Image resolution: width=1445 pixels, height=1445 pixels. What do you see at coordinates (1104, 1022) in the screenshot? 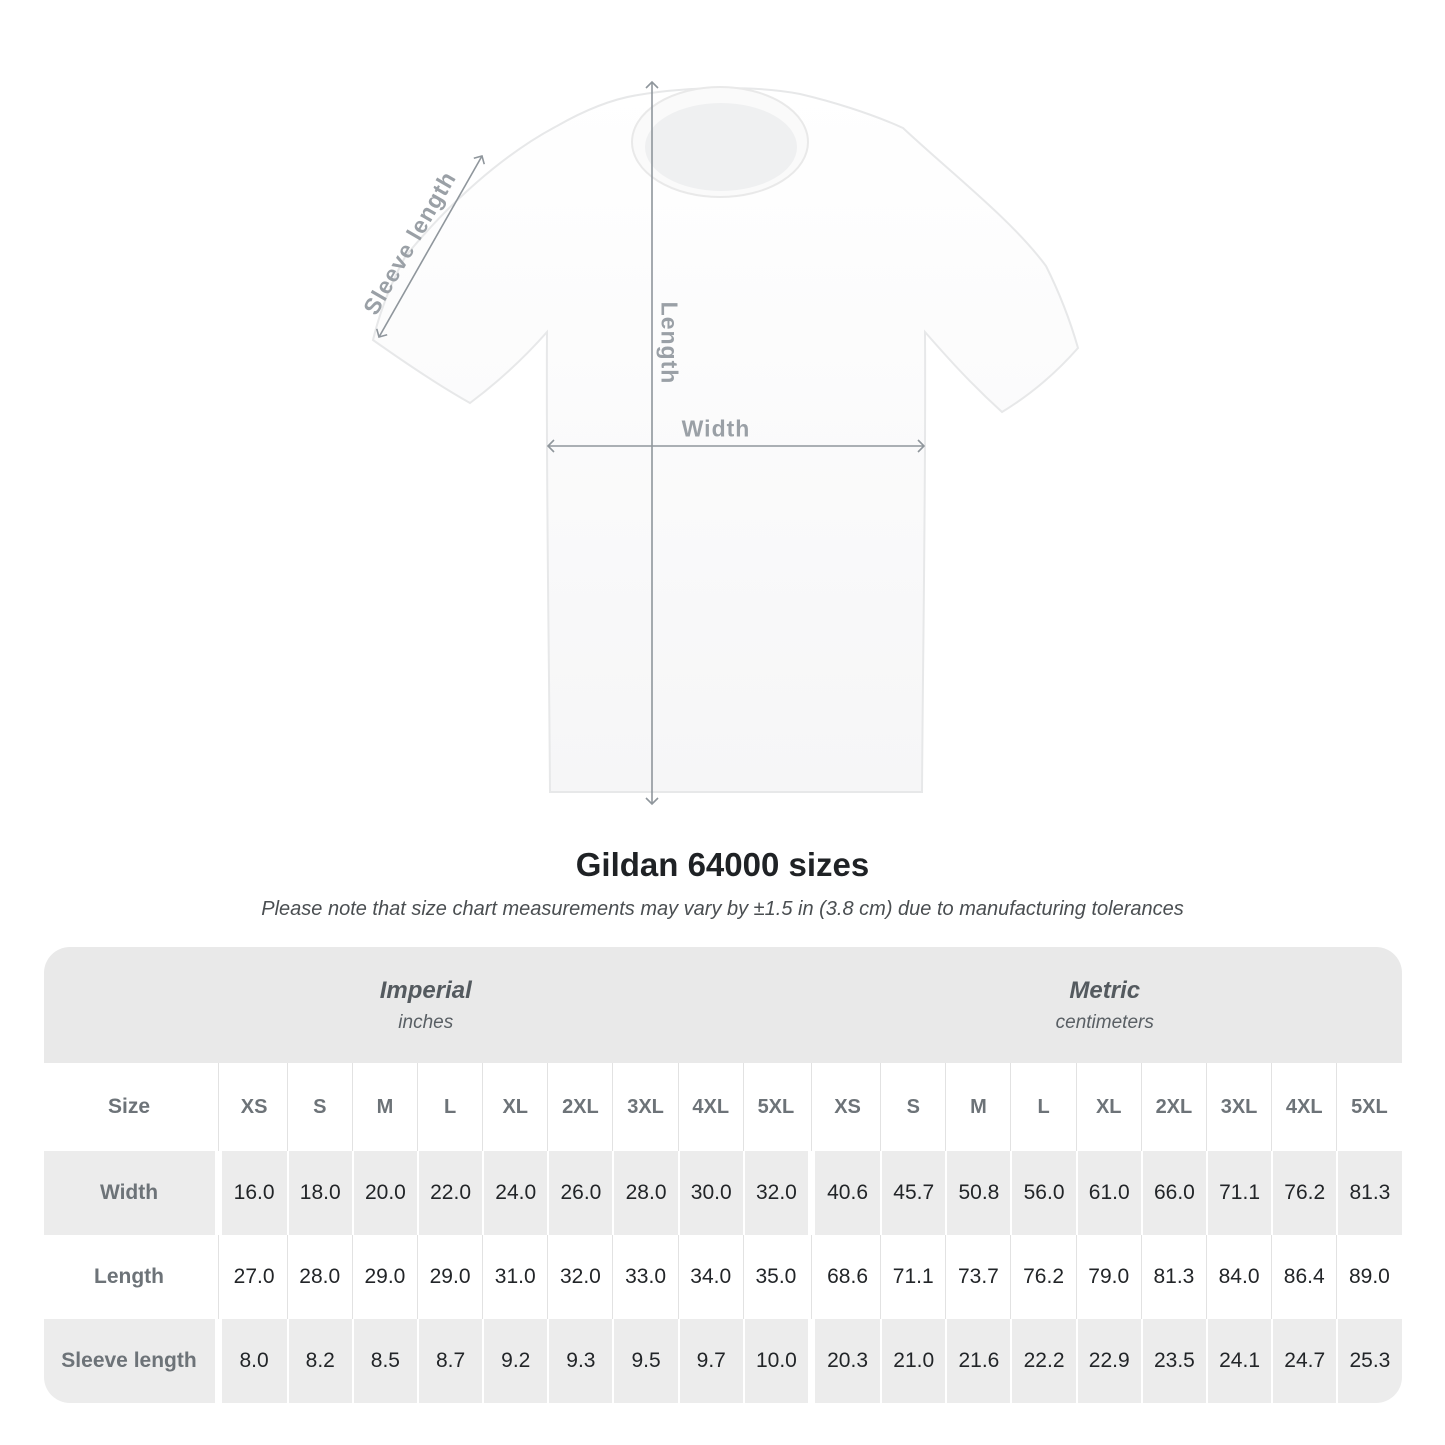
I see `metric-group-unit: centimeters` at bounding box center [1104, 1022].